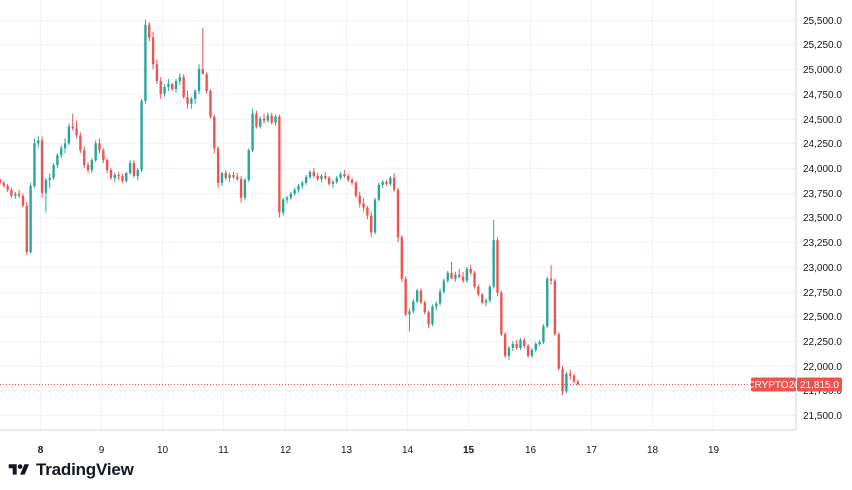 This screenshot has width=852, height=490. Describe the element at coordinates (822, 367) in the screenshot. I see `y-tick-label: 22,000.0` at that location.